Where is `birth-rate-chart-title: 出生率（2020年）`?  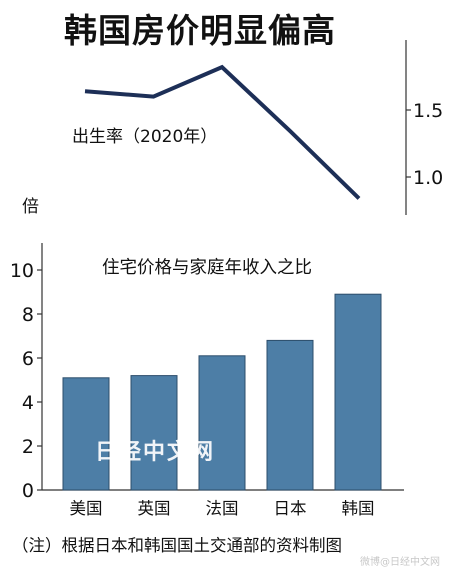
birth-rate-chart-title: 出生率（2020年） is located at coordinates (144, 137).